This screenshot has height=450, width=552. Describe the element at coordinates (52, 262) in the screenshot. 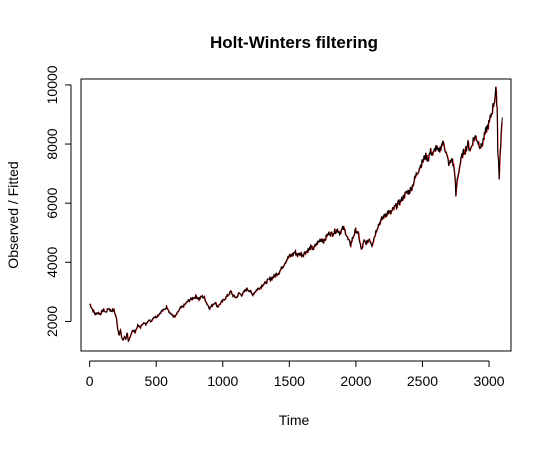

I see `y-tick-label: 4000` at that location.